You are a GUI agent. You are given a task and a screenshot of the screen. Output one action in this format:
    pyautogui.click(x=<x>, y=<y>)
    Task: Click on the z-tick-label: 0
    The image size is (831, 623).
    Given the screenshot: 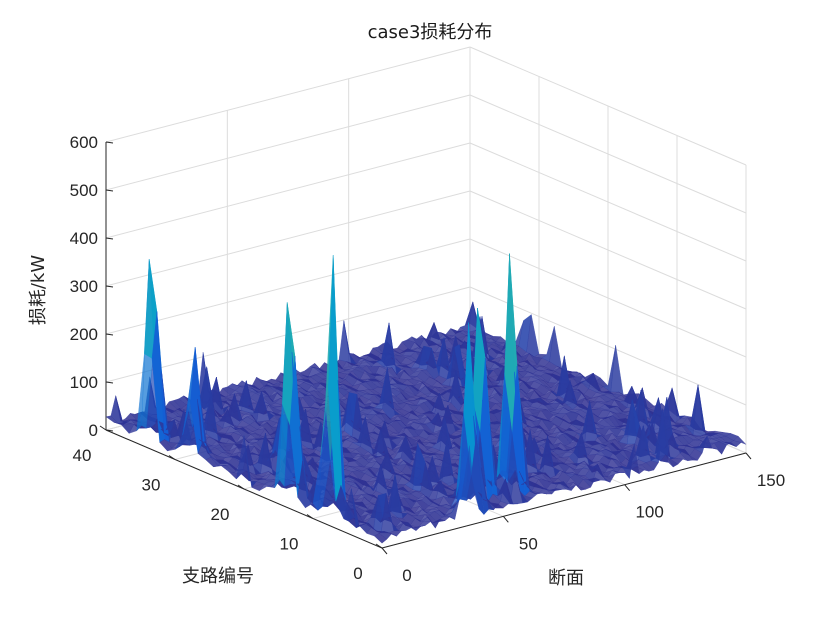 What is the action you would take?
    pyautogui.click(x=93, y=430)
    